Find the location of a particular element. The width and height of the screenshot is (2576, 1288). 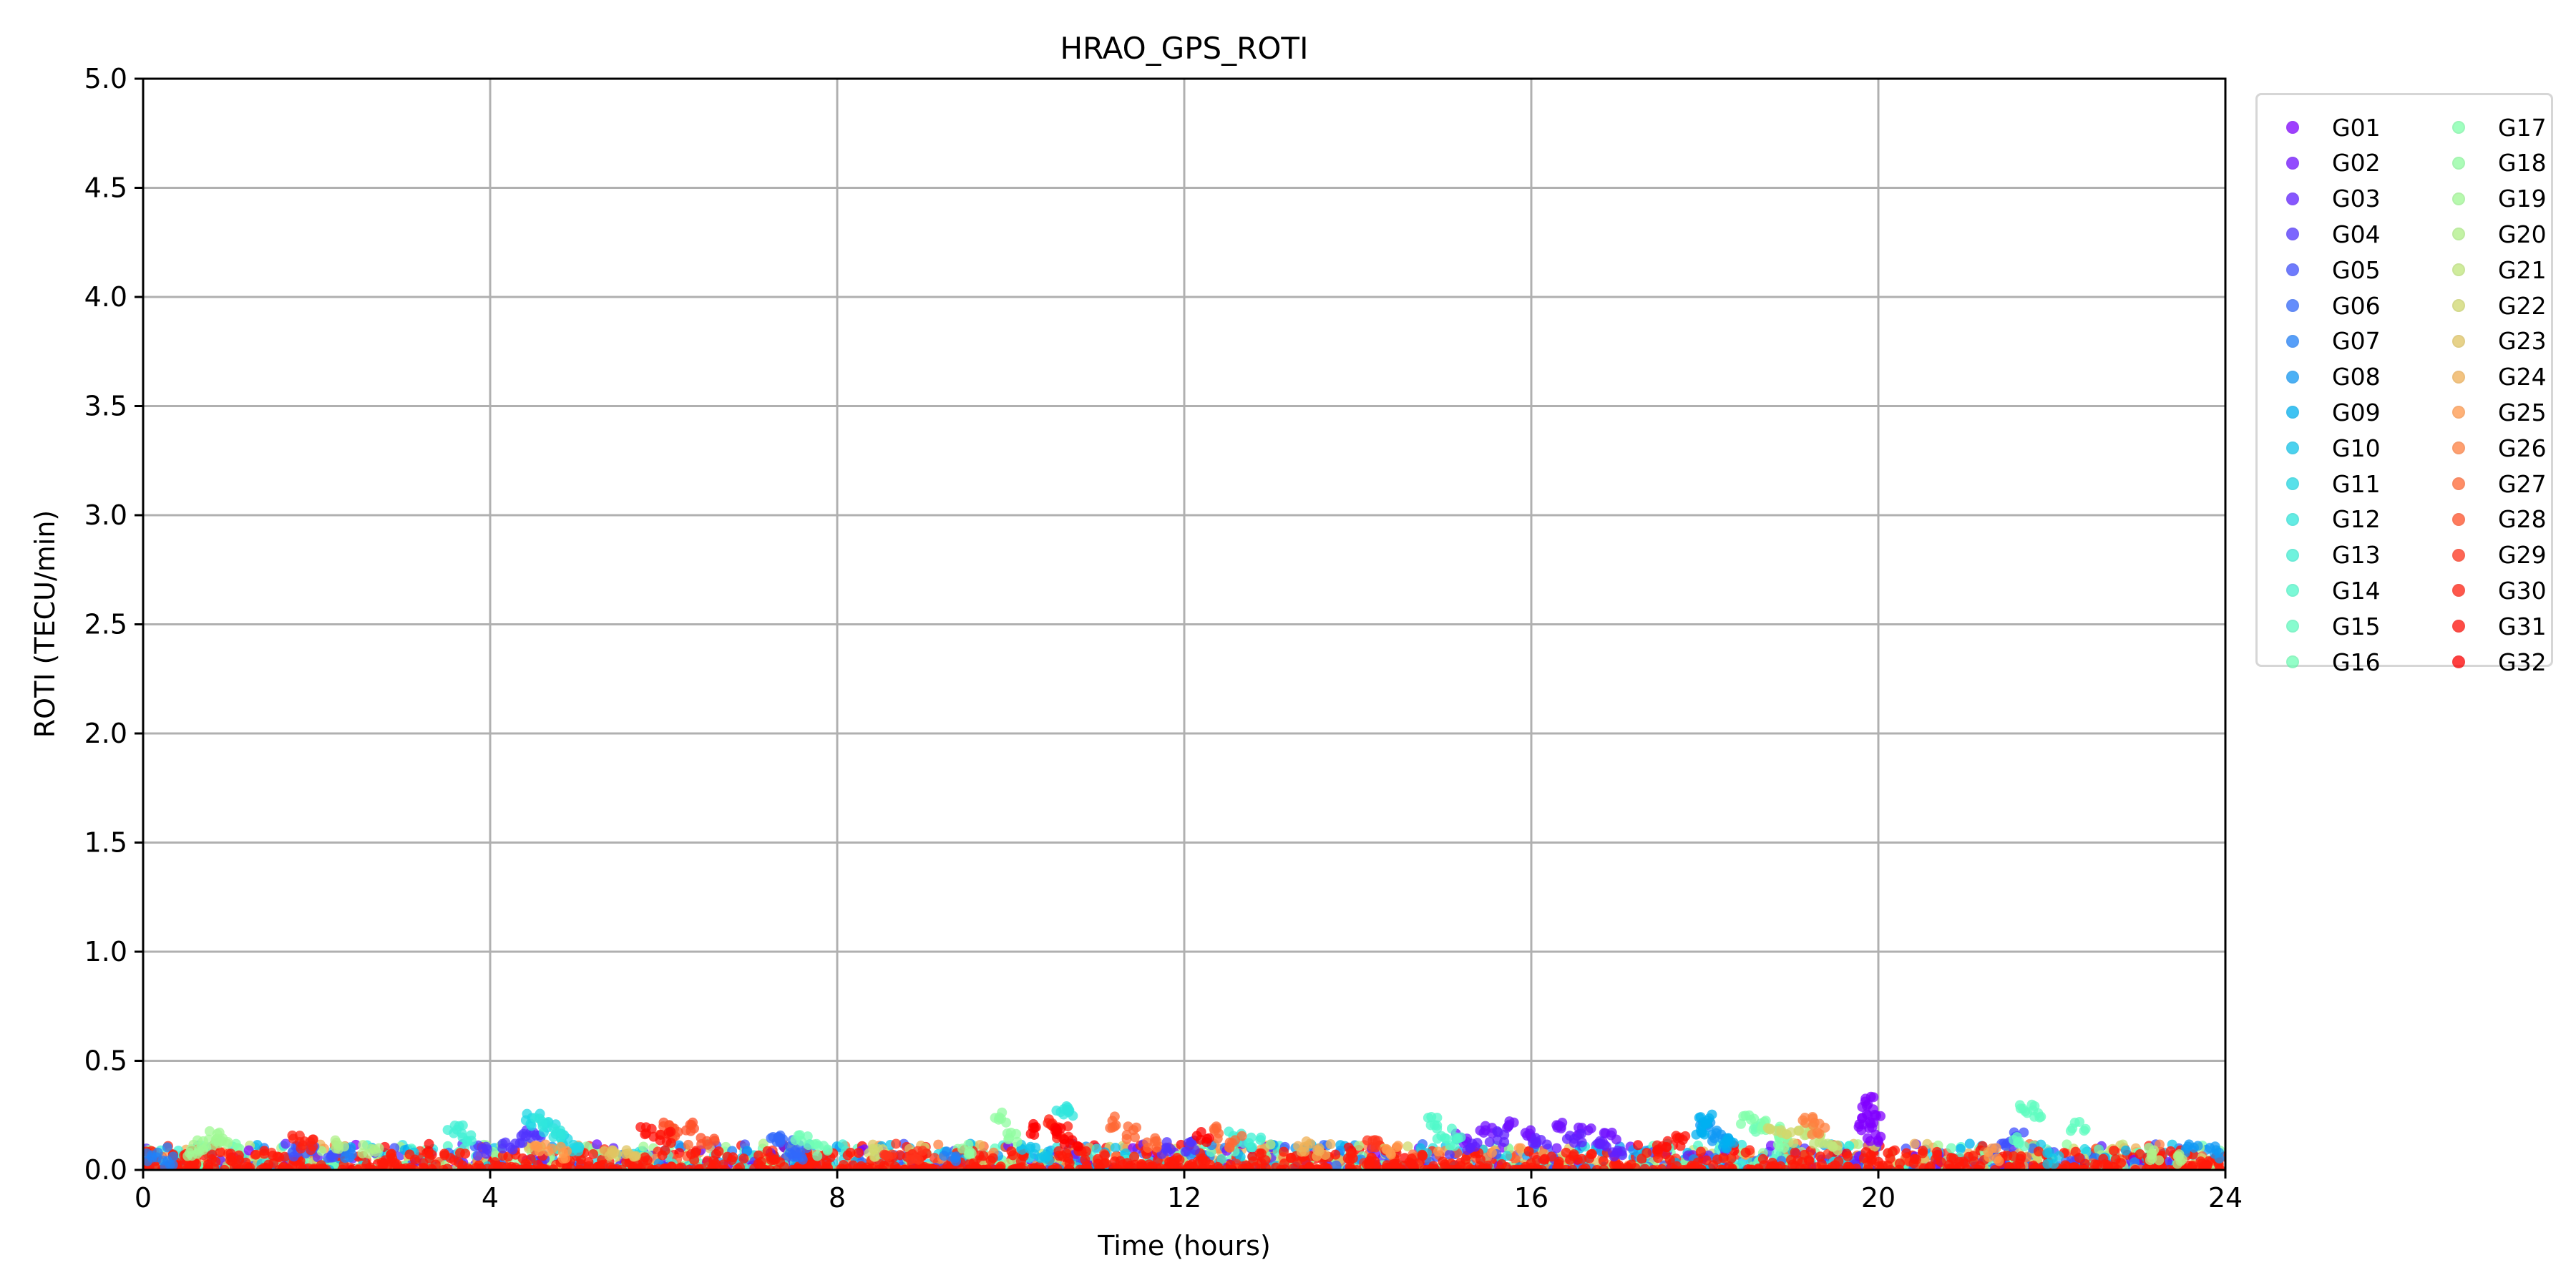

legend-label: G32 is located at coordinates (2522, 662).